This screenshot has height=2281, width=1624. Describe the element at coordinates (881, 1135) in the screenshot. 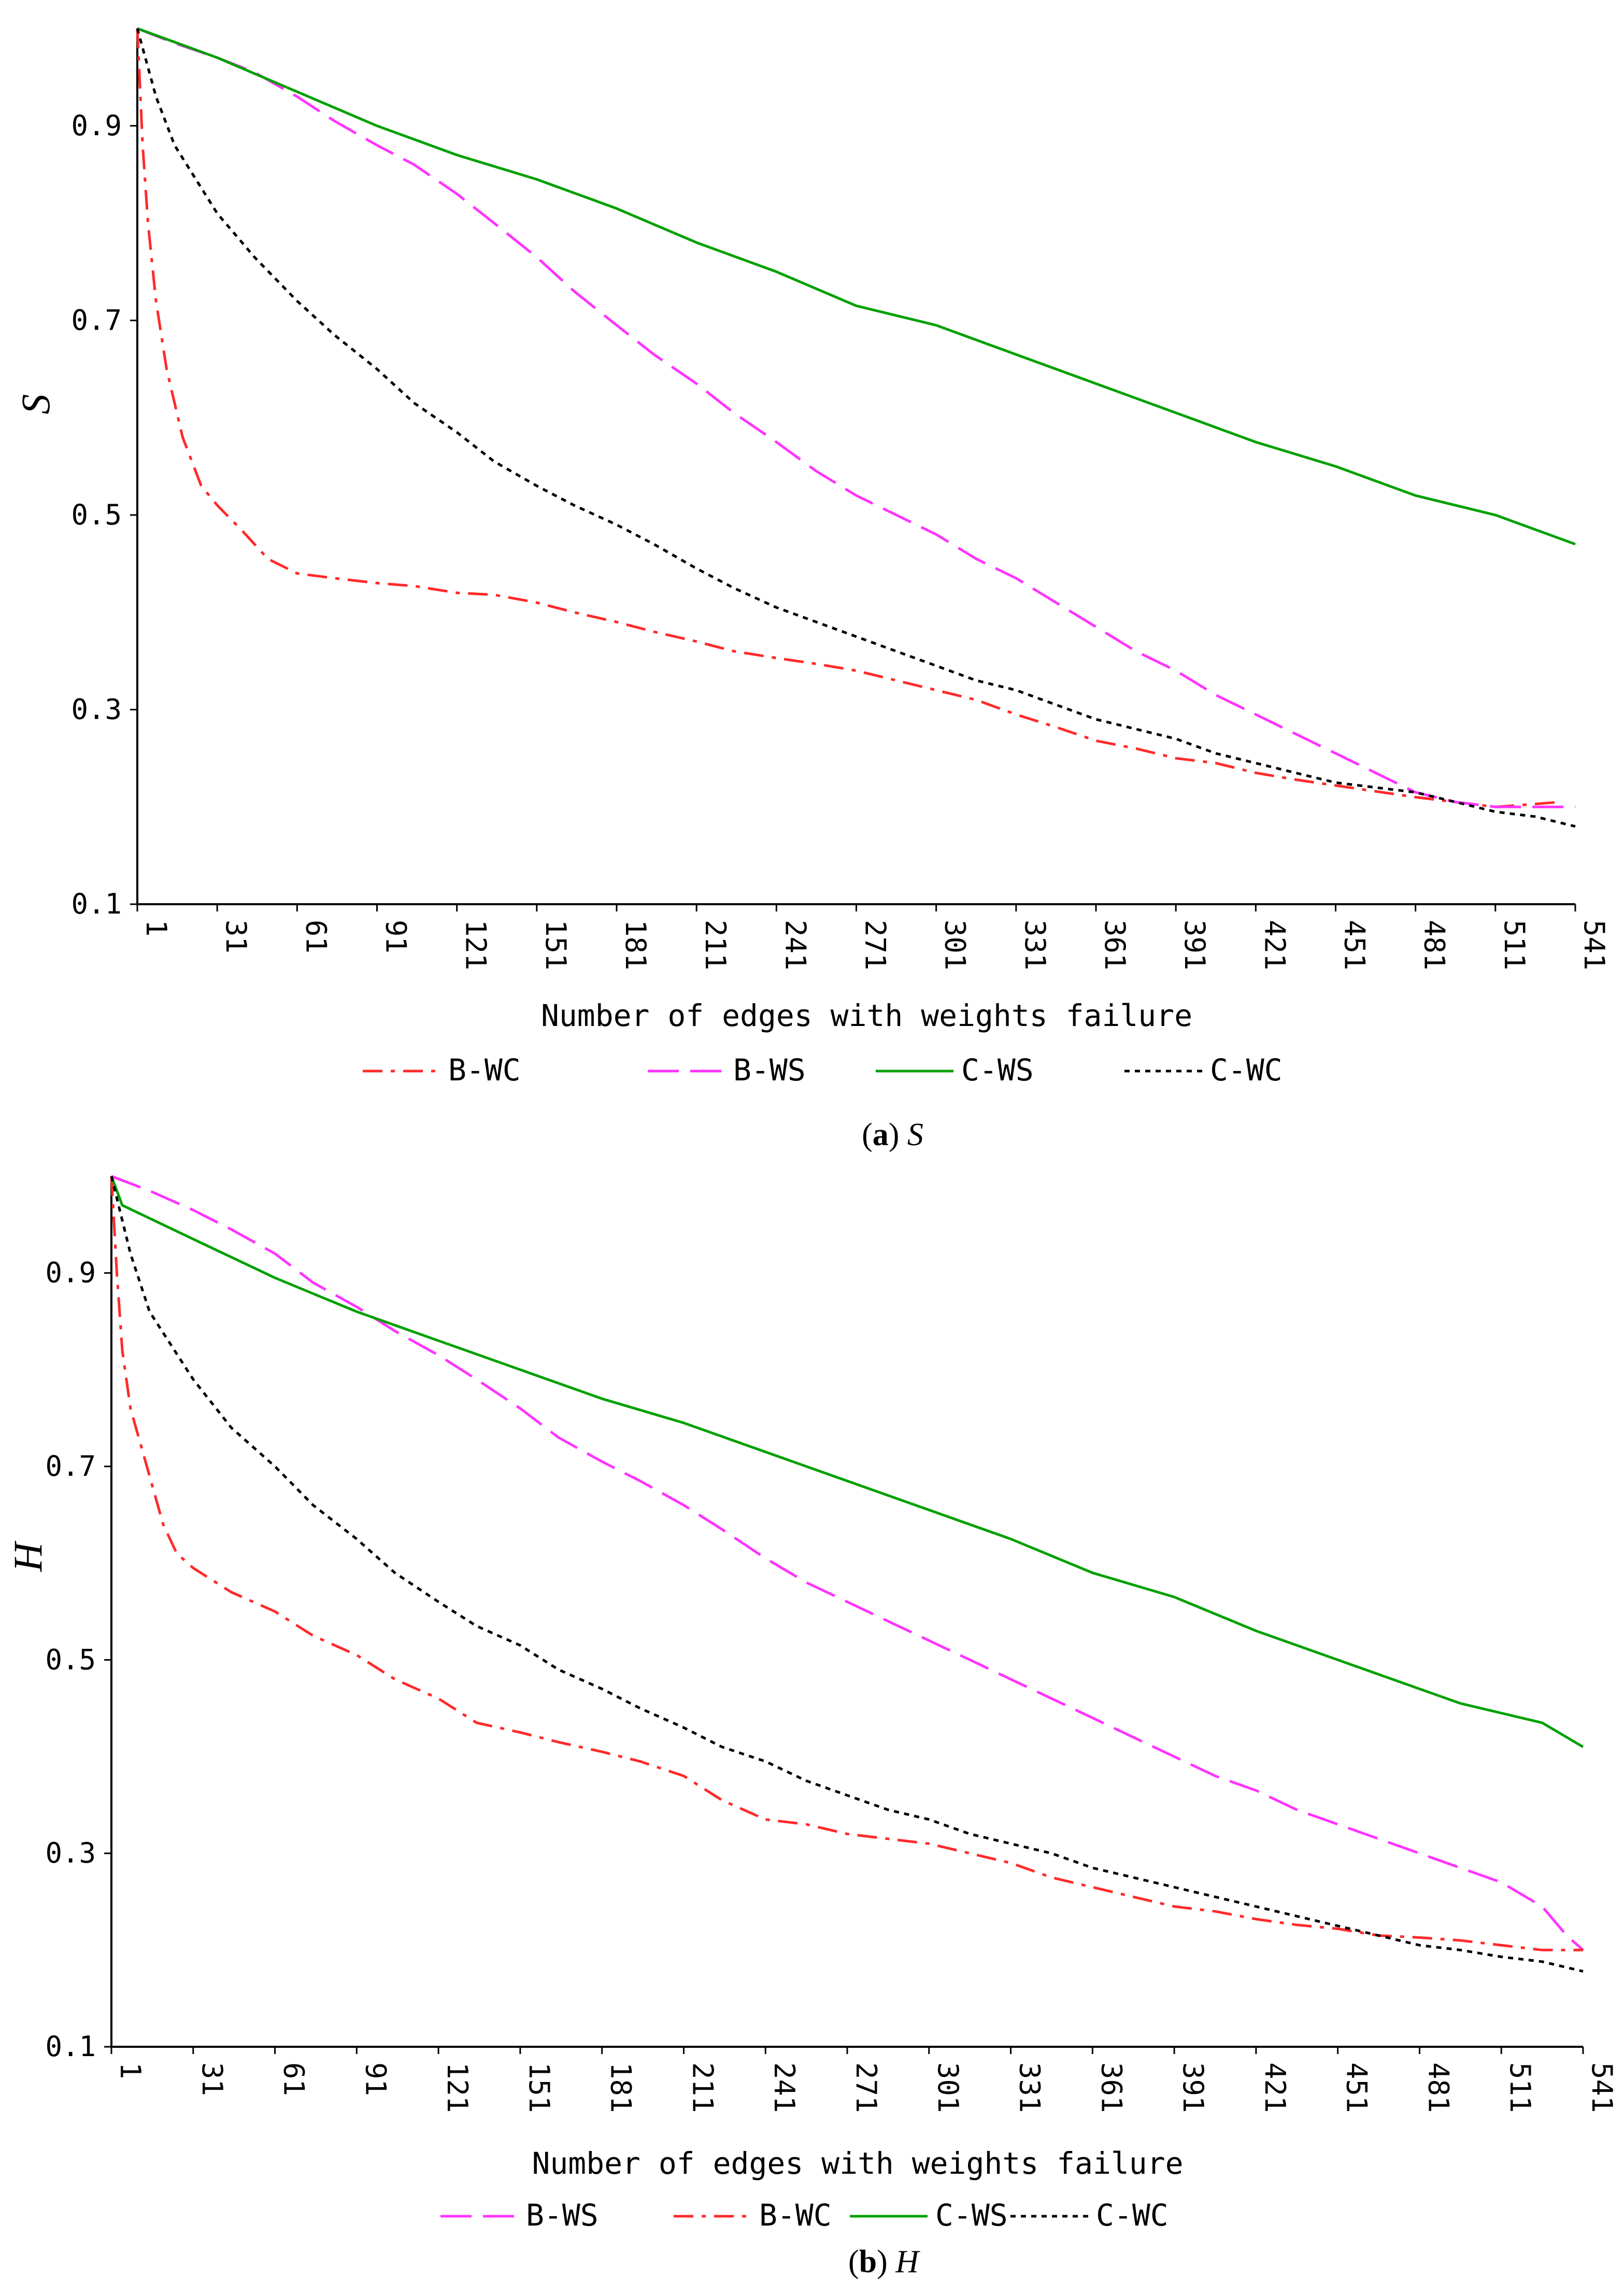

I see `panel-letter: a` at that location.